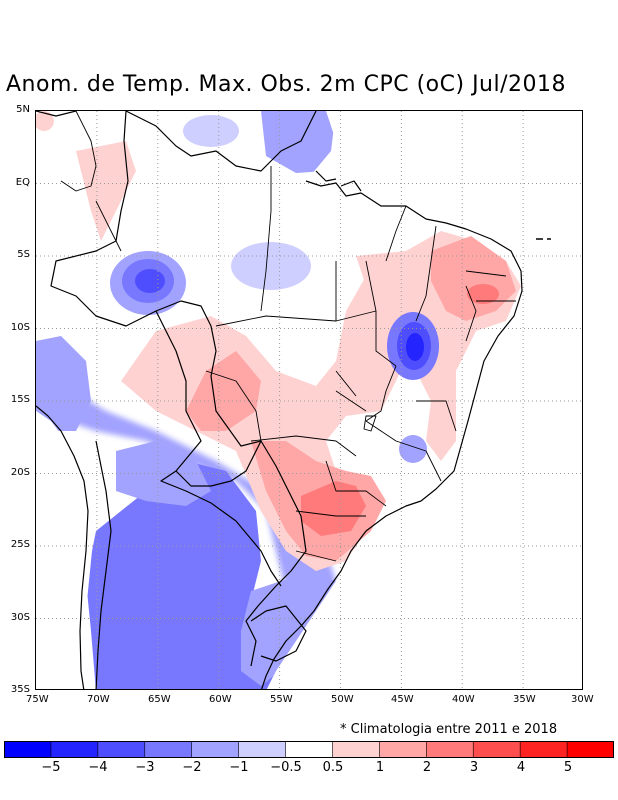  I want to click on cold-core-western-amazon-inner, so click(150, 281).